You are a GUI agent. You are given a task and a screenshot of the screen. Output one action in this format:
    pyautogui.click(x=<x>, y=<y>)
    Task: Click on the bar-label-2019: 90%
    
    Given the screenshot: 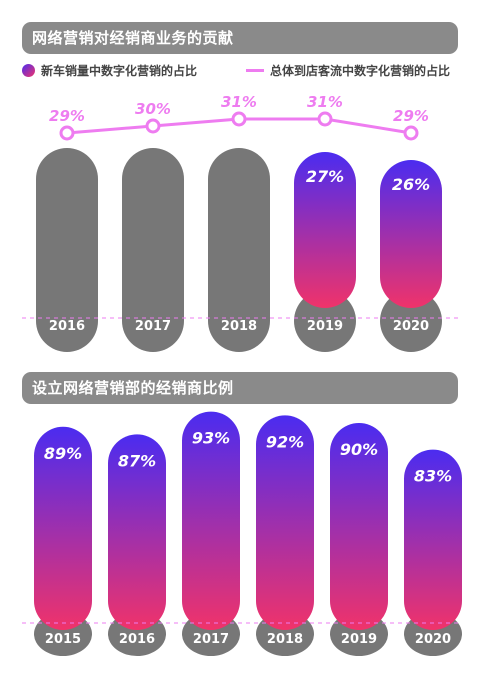 What is the action you would take?
    pyautogui.click(x=359, y=449)
    